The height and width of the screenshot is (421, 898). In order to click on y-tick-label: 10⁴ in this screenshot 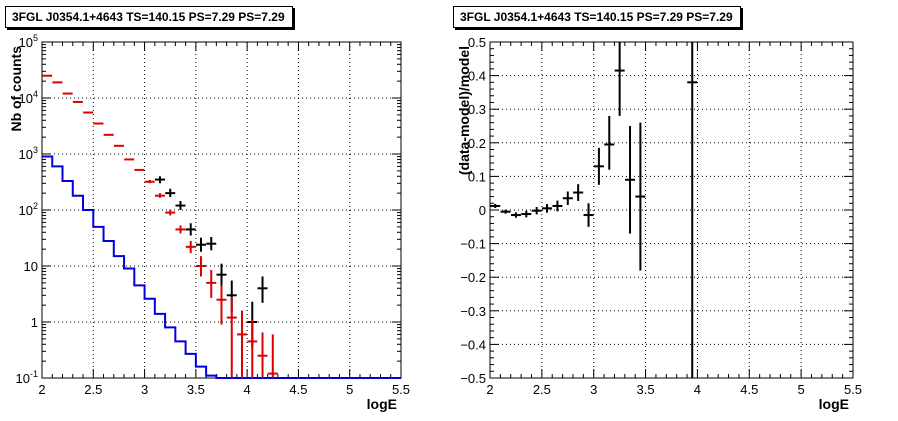, I will do `click(28, 97)`.